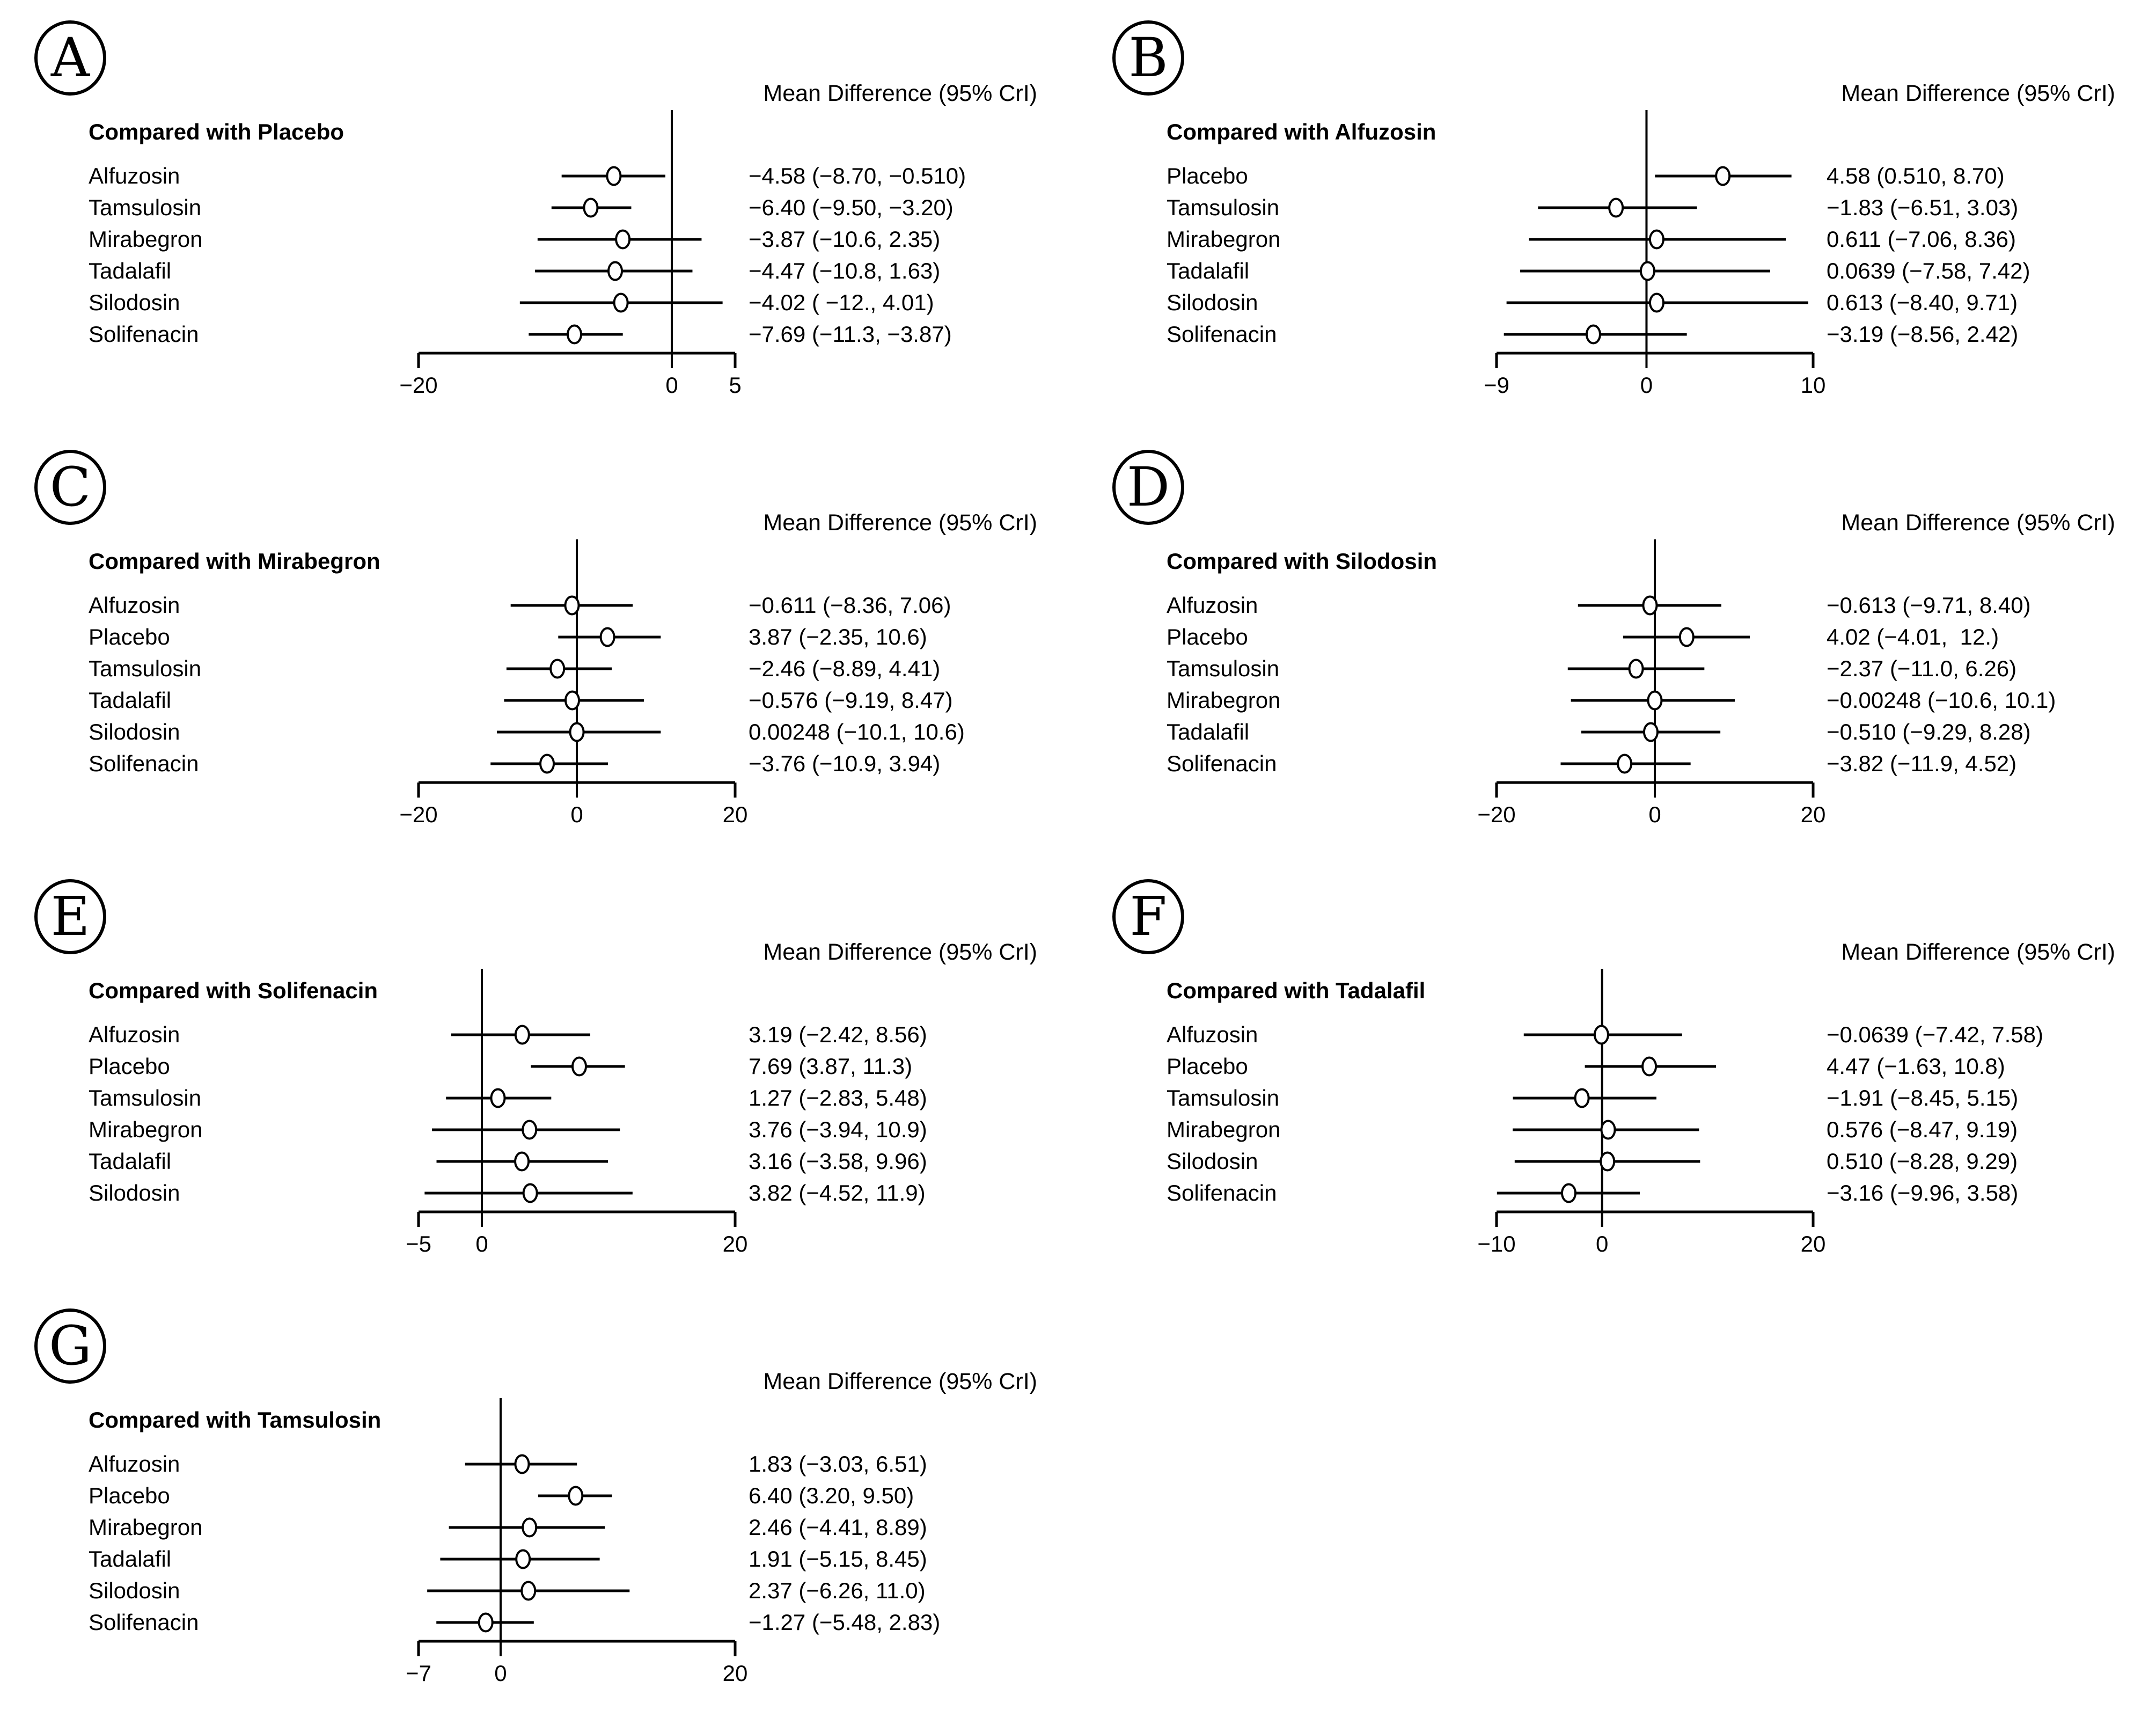  Describe the element at coordinates (851, 701) in the screenshot. I see `row-value: −0.576 (−9.19, 8.47)` at that location.